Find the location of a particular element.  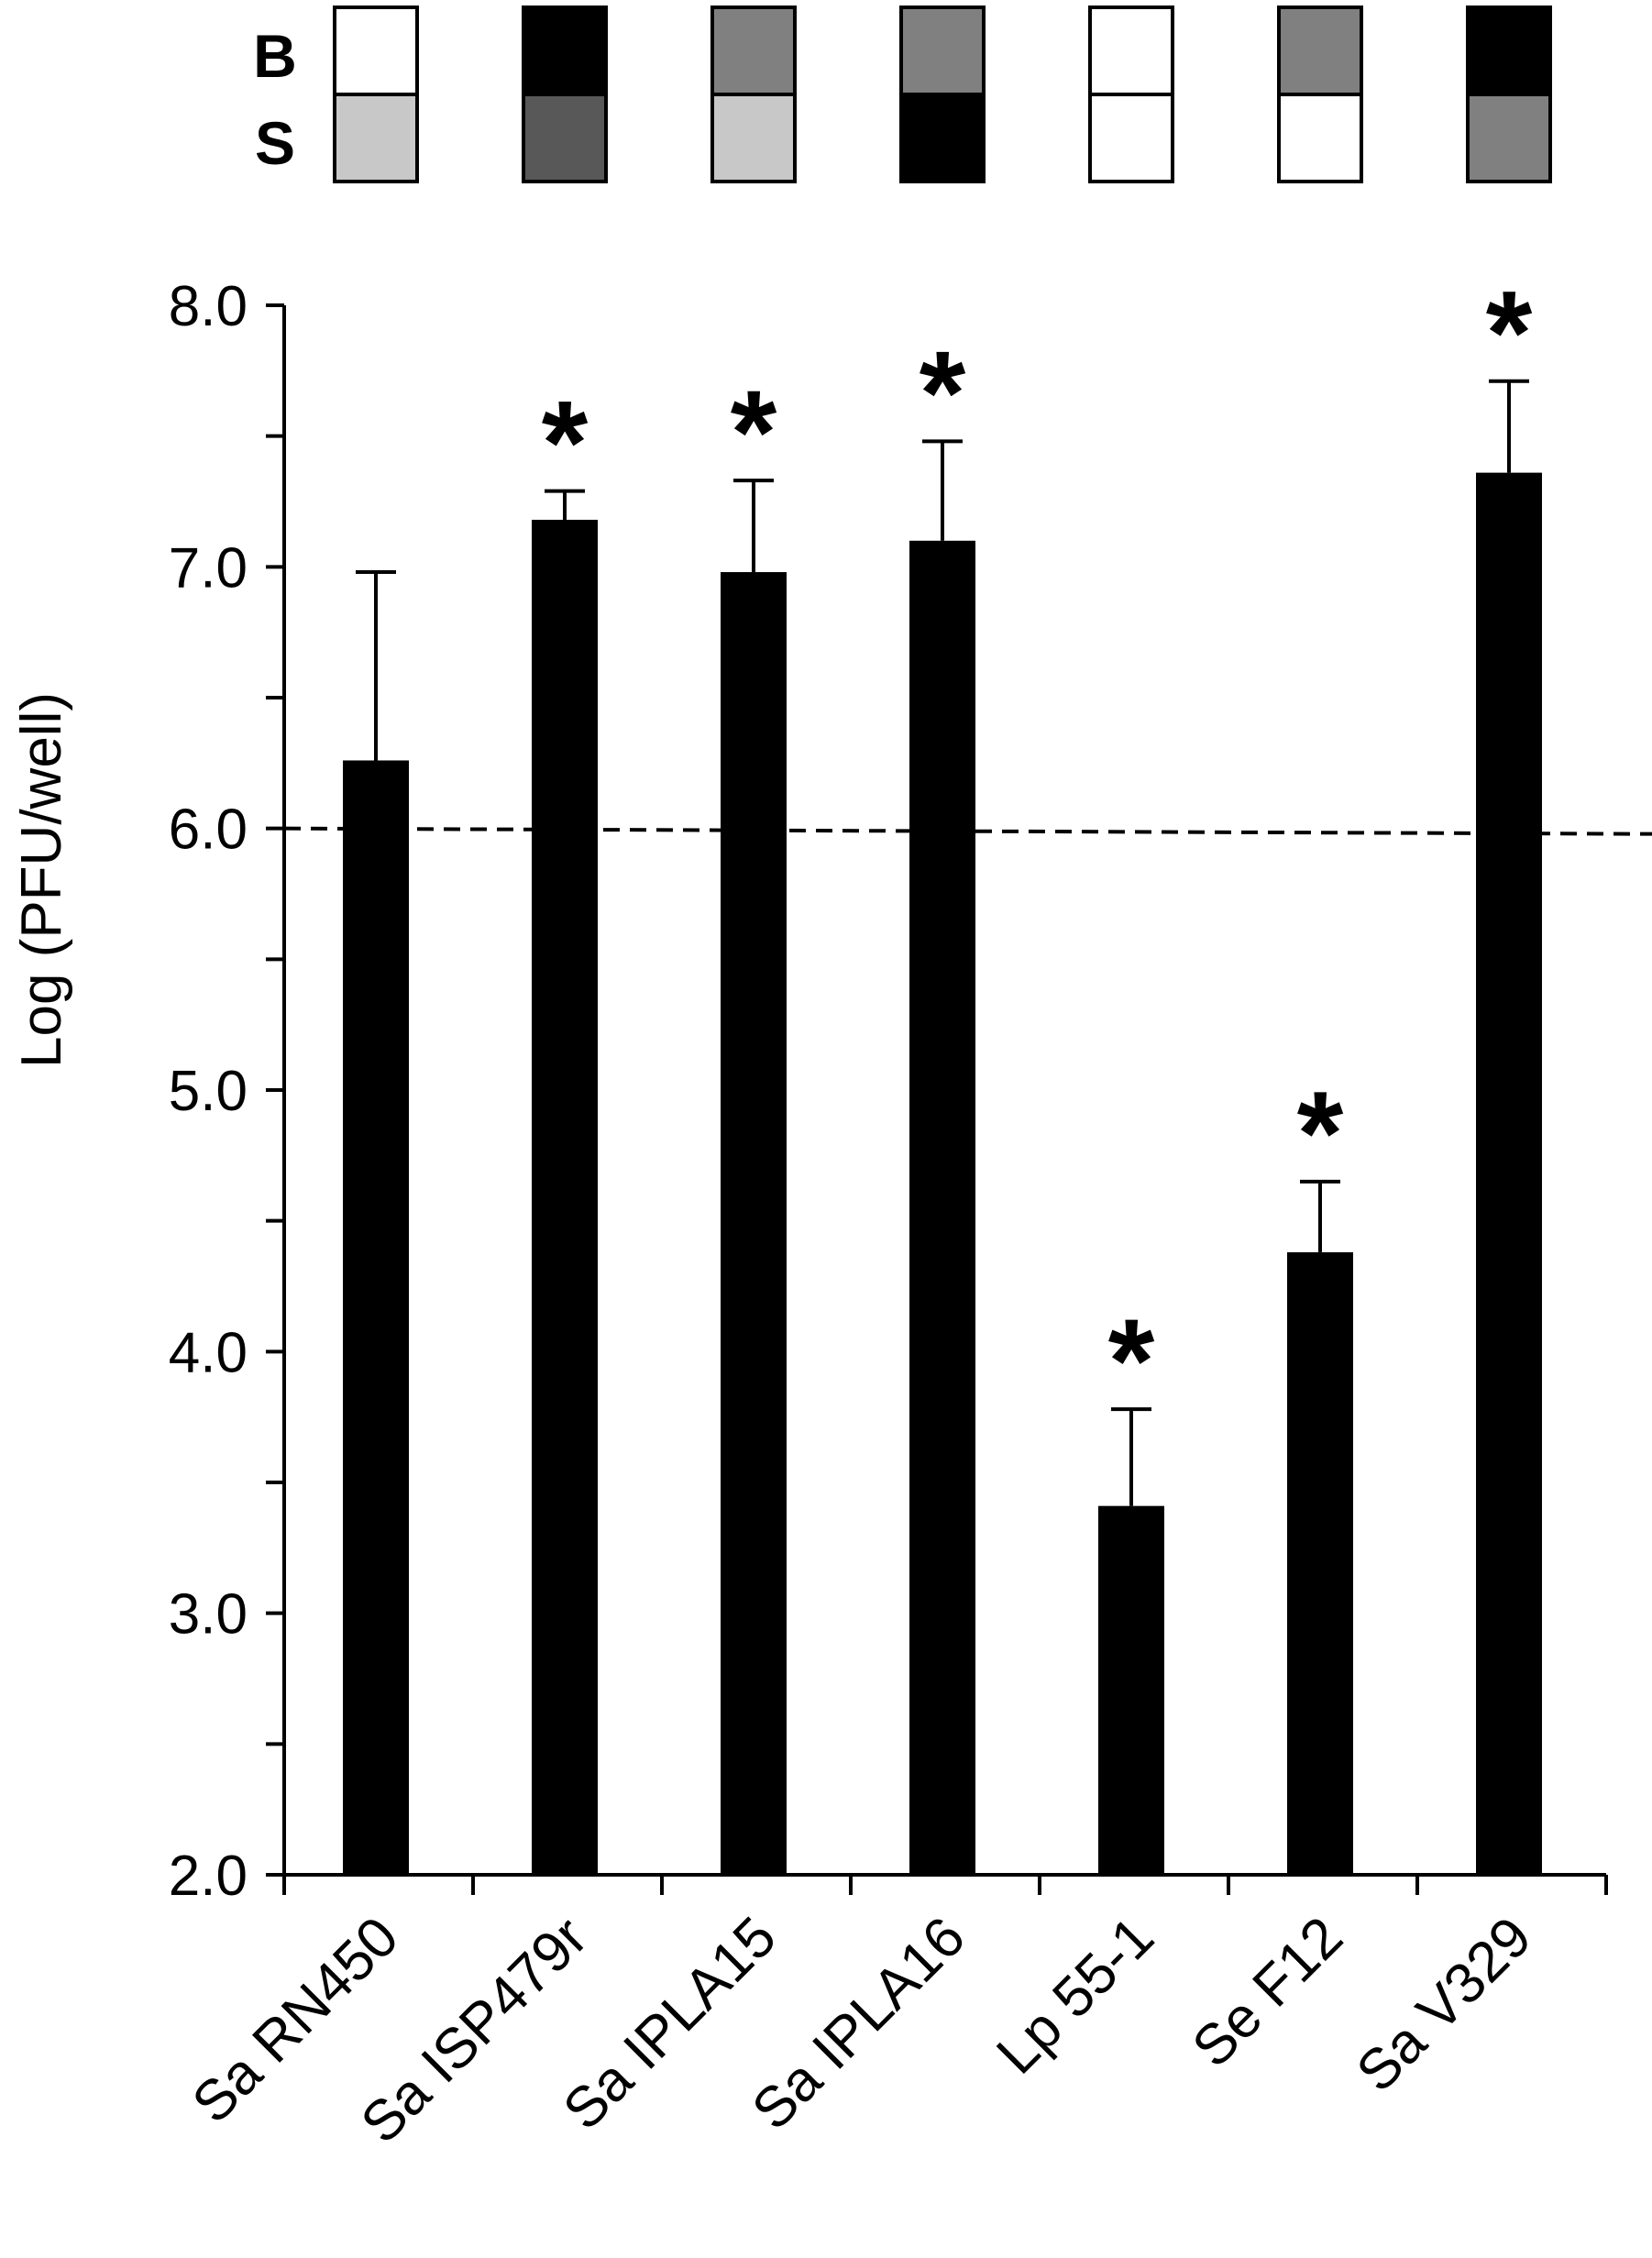

y-tick-label: 8.0 is located at coordinates (208, 306).